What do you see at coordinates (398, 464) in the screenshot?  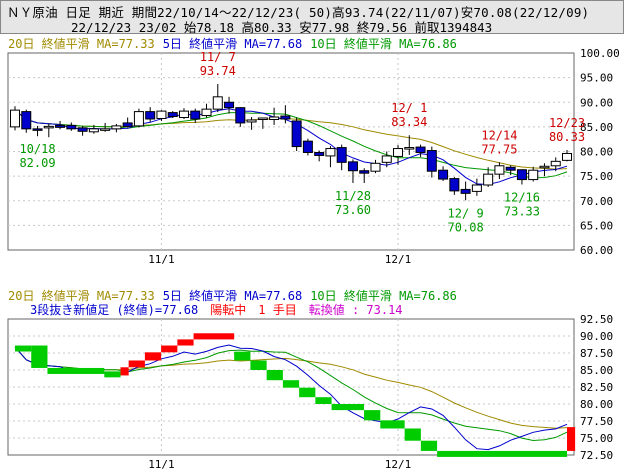 I see `break-date-label: 12/1` at bounding box center [398, 464].